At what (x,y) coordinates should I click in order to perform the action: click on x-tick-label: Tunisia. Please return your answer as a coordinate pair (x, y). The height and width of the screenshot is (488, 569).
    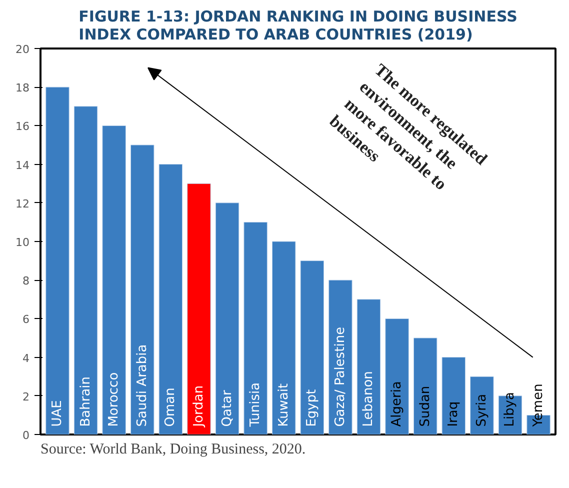
    Looking at the image, I should click on (256, 405).